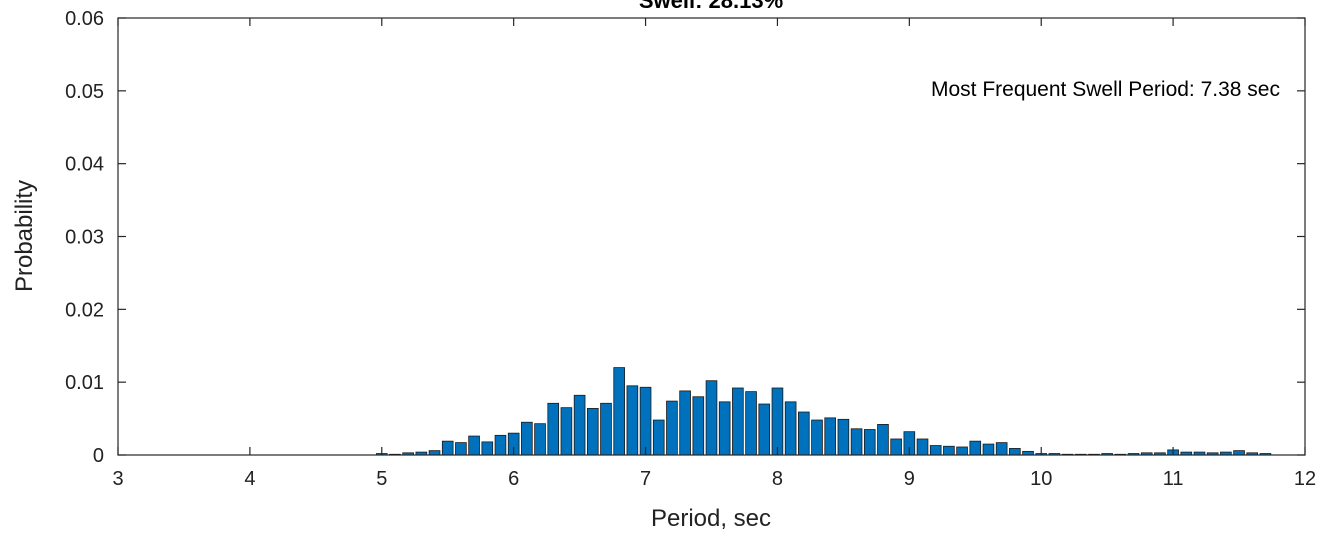 The width and height of the screenshot is (1335, 536). Describe the element at coordinates (249, 479) in the screenshot. I see `x-tick-label: 4` at that location.